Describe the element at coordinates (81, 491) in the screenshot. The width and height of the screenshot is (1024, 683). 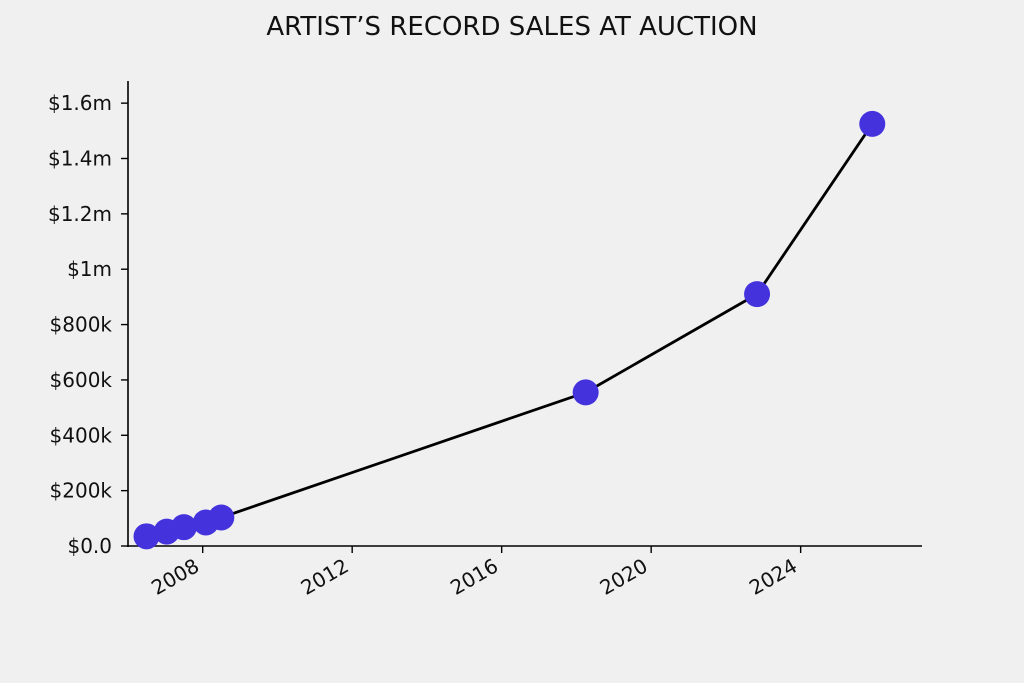
I see `y-tick-label: $200k` at that location.